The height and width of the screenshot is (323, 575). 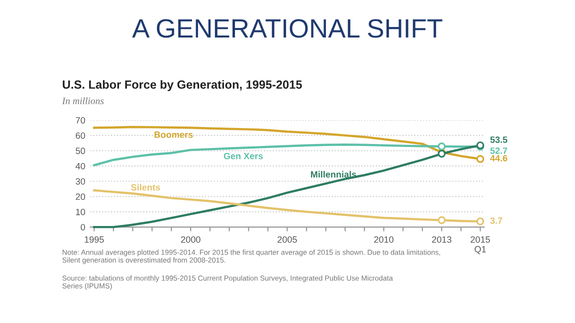 I want to click on series-label: Boomers, so click(x=173, y=135).